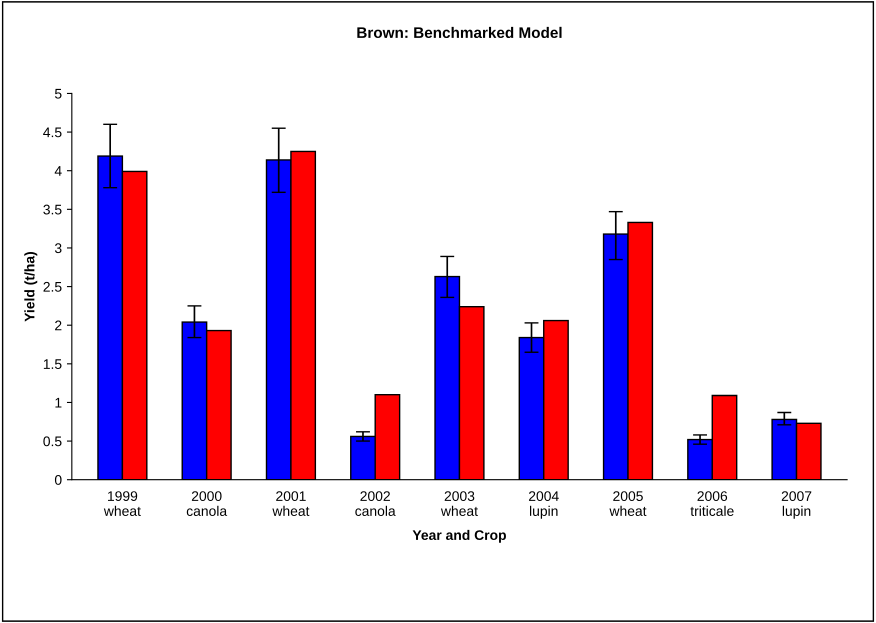 The height and width of the screenshot is (623, 876). What do you see at coordinates (627, 503) in the screenshot?
I see `x-tick-label: 2005 wheat` at bounding box center [627, 503].